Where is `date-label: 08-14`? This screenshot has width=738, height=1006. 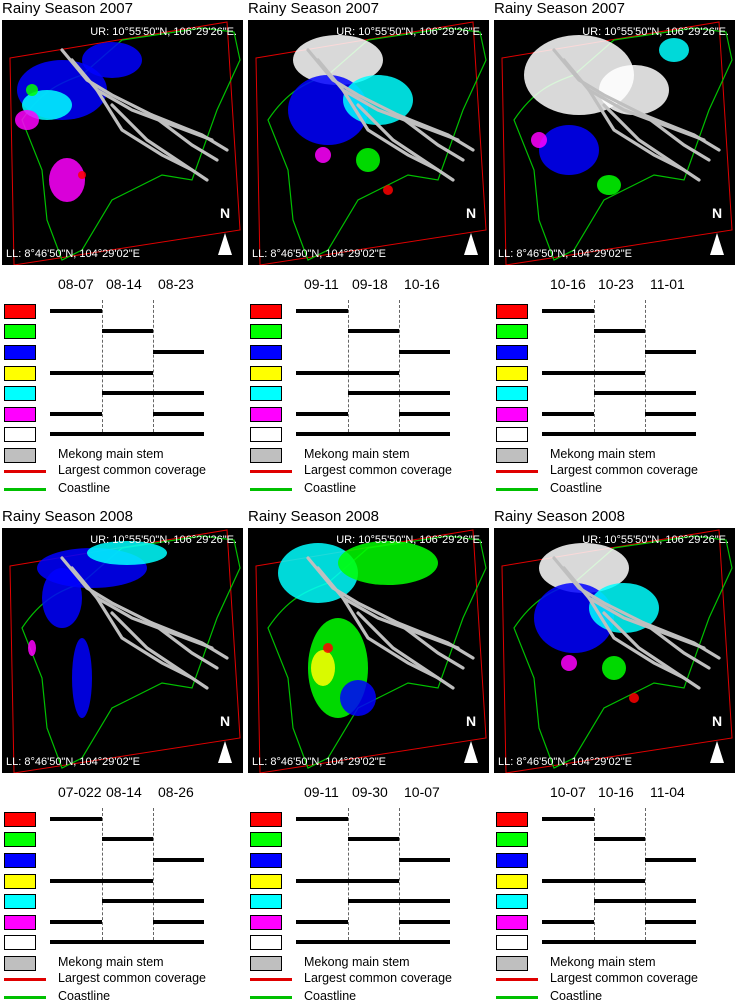 date-label: 08-14 is located at coordinates (124, 284).